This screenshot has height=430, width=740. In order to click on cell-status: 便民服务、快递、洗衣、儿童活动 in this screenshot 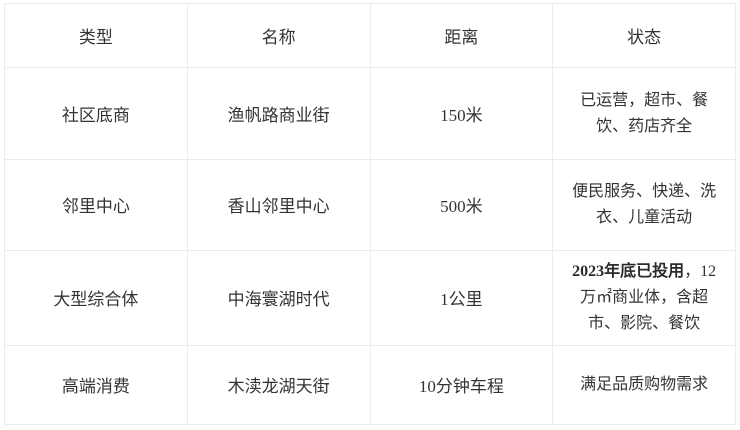, I will do `click(644, 205)`.